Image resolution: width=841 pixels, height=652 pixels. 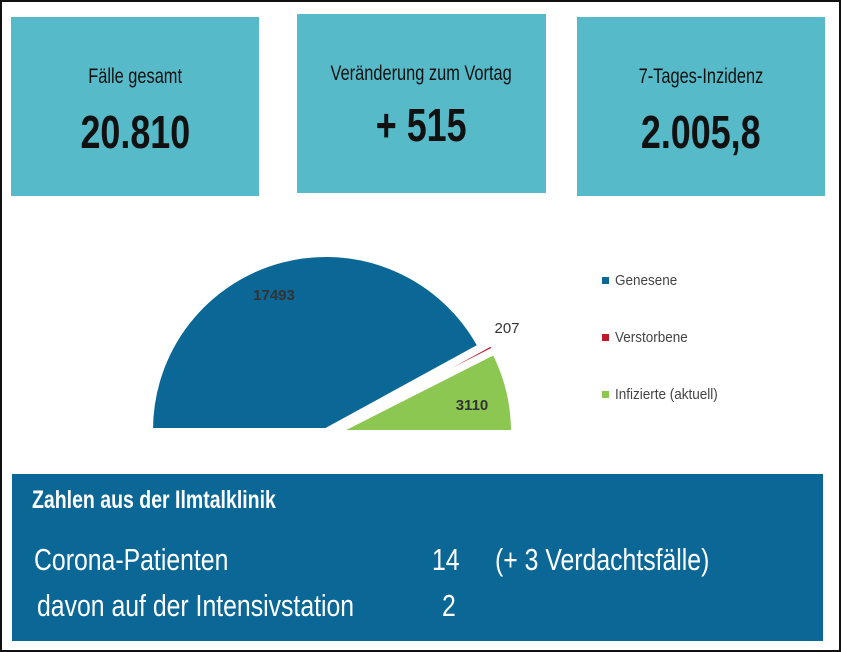 What do you see at coordinates (135, 76) in the screenshot?
I see `kpi-label: Fälle gesamt` at bounding box center [135, 76].